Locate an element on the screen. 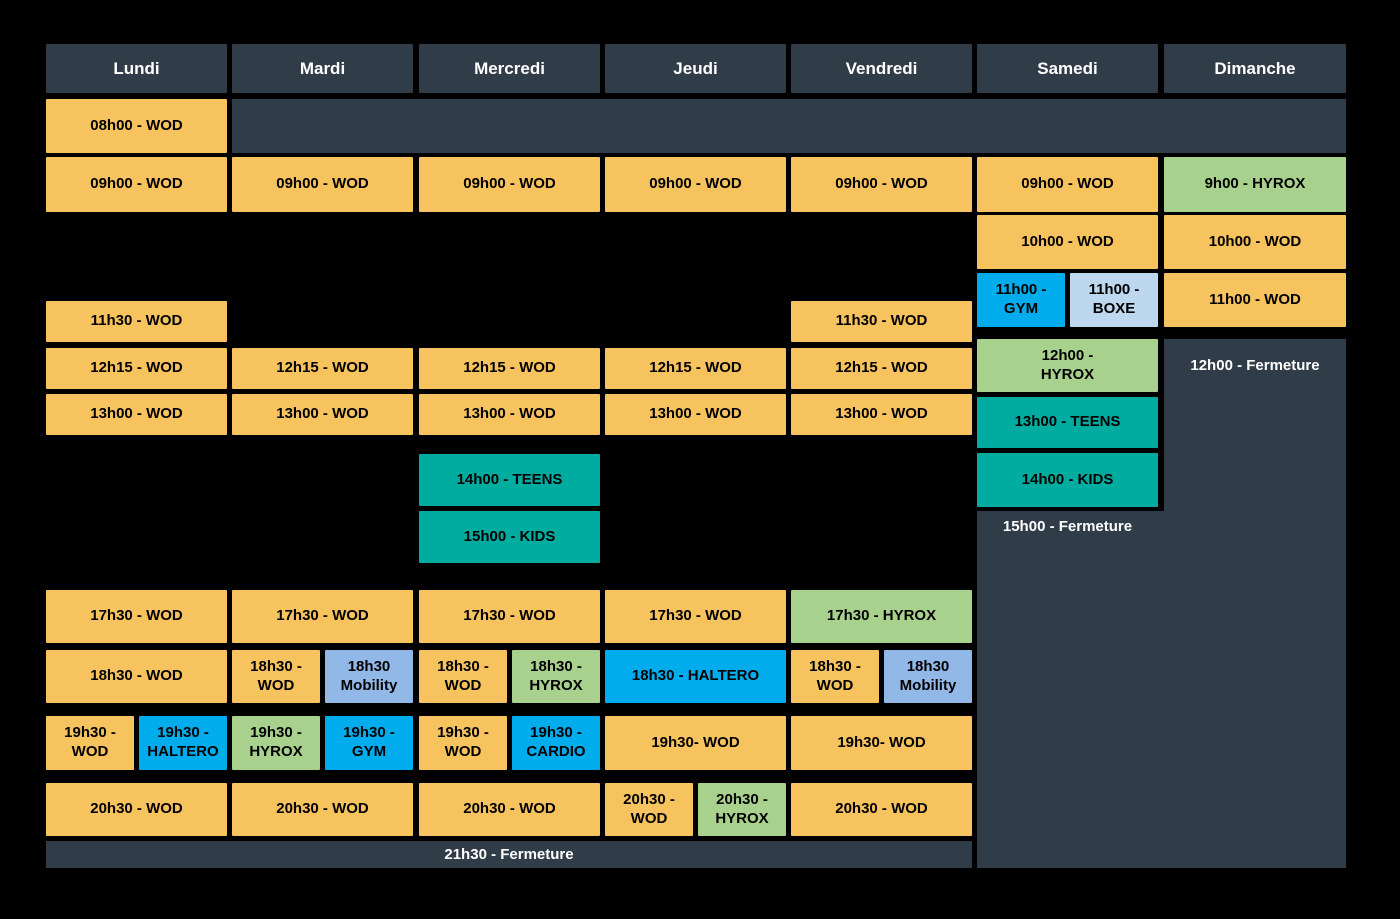 This screenshot has width=1400, height=919. closed-panel-early-morning is located at coordinates (789, 126).